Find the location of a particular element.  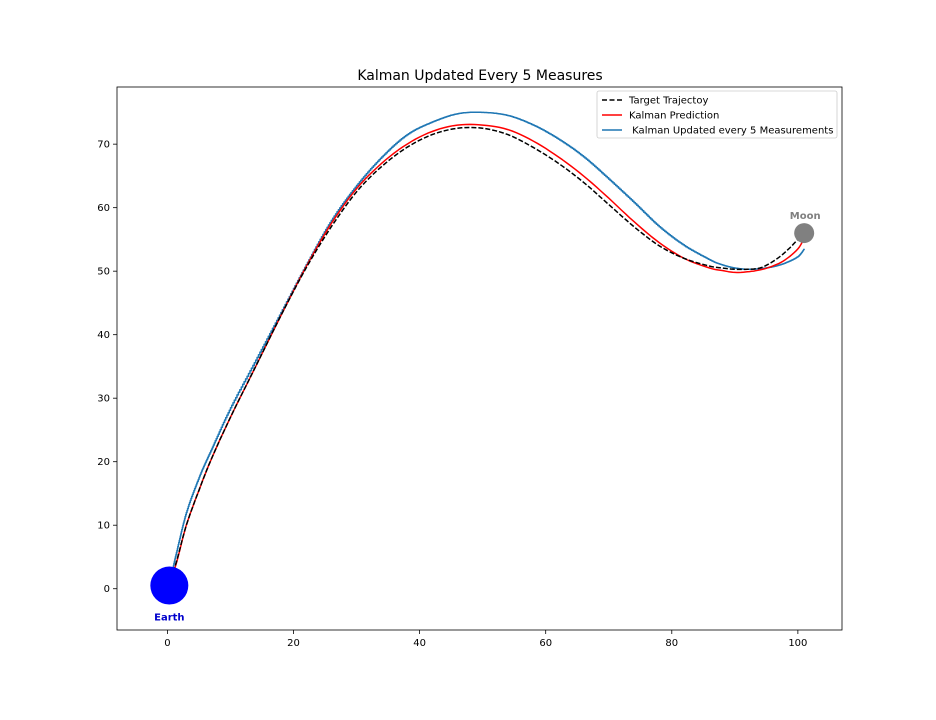

y-tick-label: 50 is located at coordinates (103, 272).